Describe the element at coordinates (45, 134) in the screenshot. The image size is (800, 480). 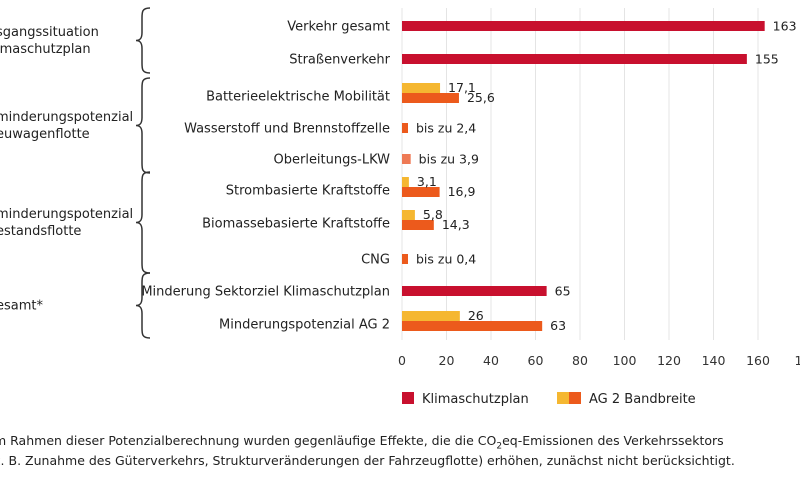
I see `group-label: euwagenflotte` at that location.